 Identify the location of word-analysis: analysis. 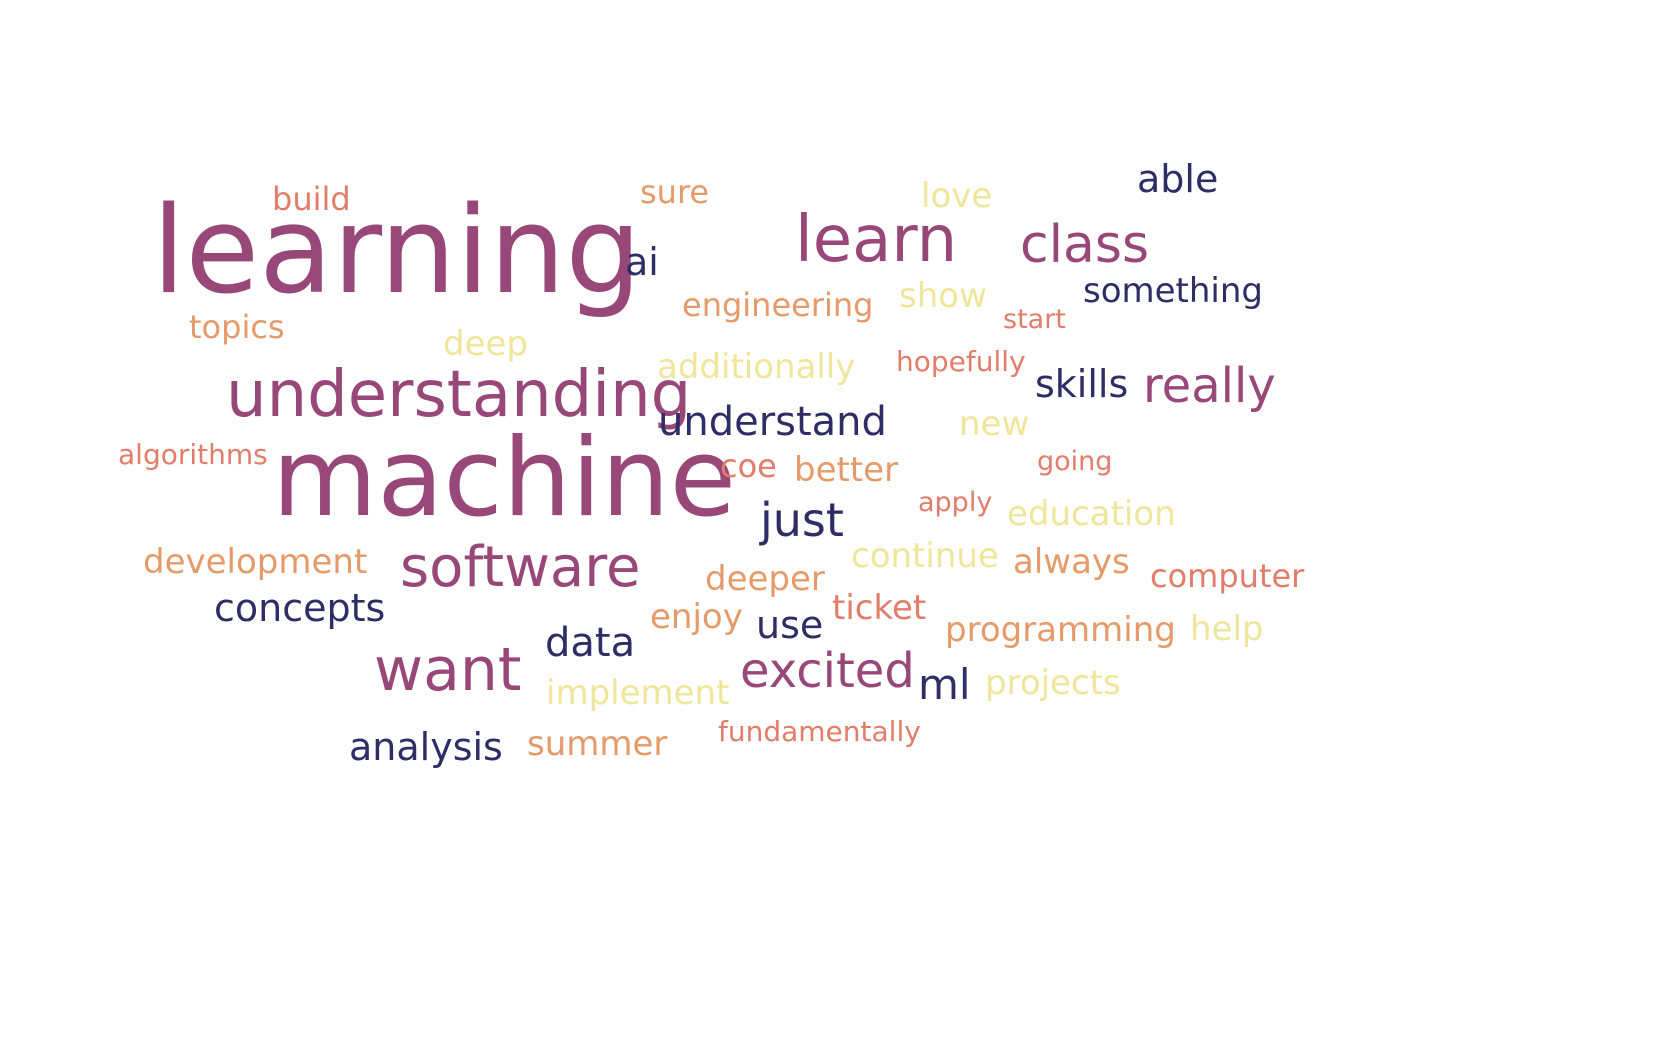
(426, 747).